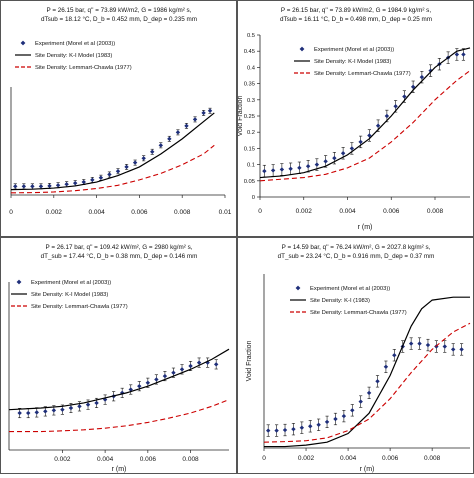 Image resolution: width=474 pixels, height=478 pixels. Describe the element at coordinates (241, 115) in the screenshot. I see `y-axis-label: Void Fraction` at that location.